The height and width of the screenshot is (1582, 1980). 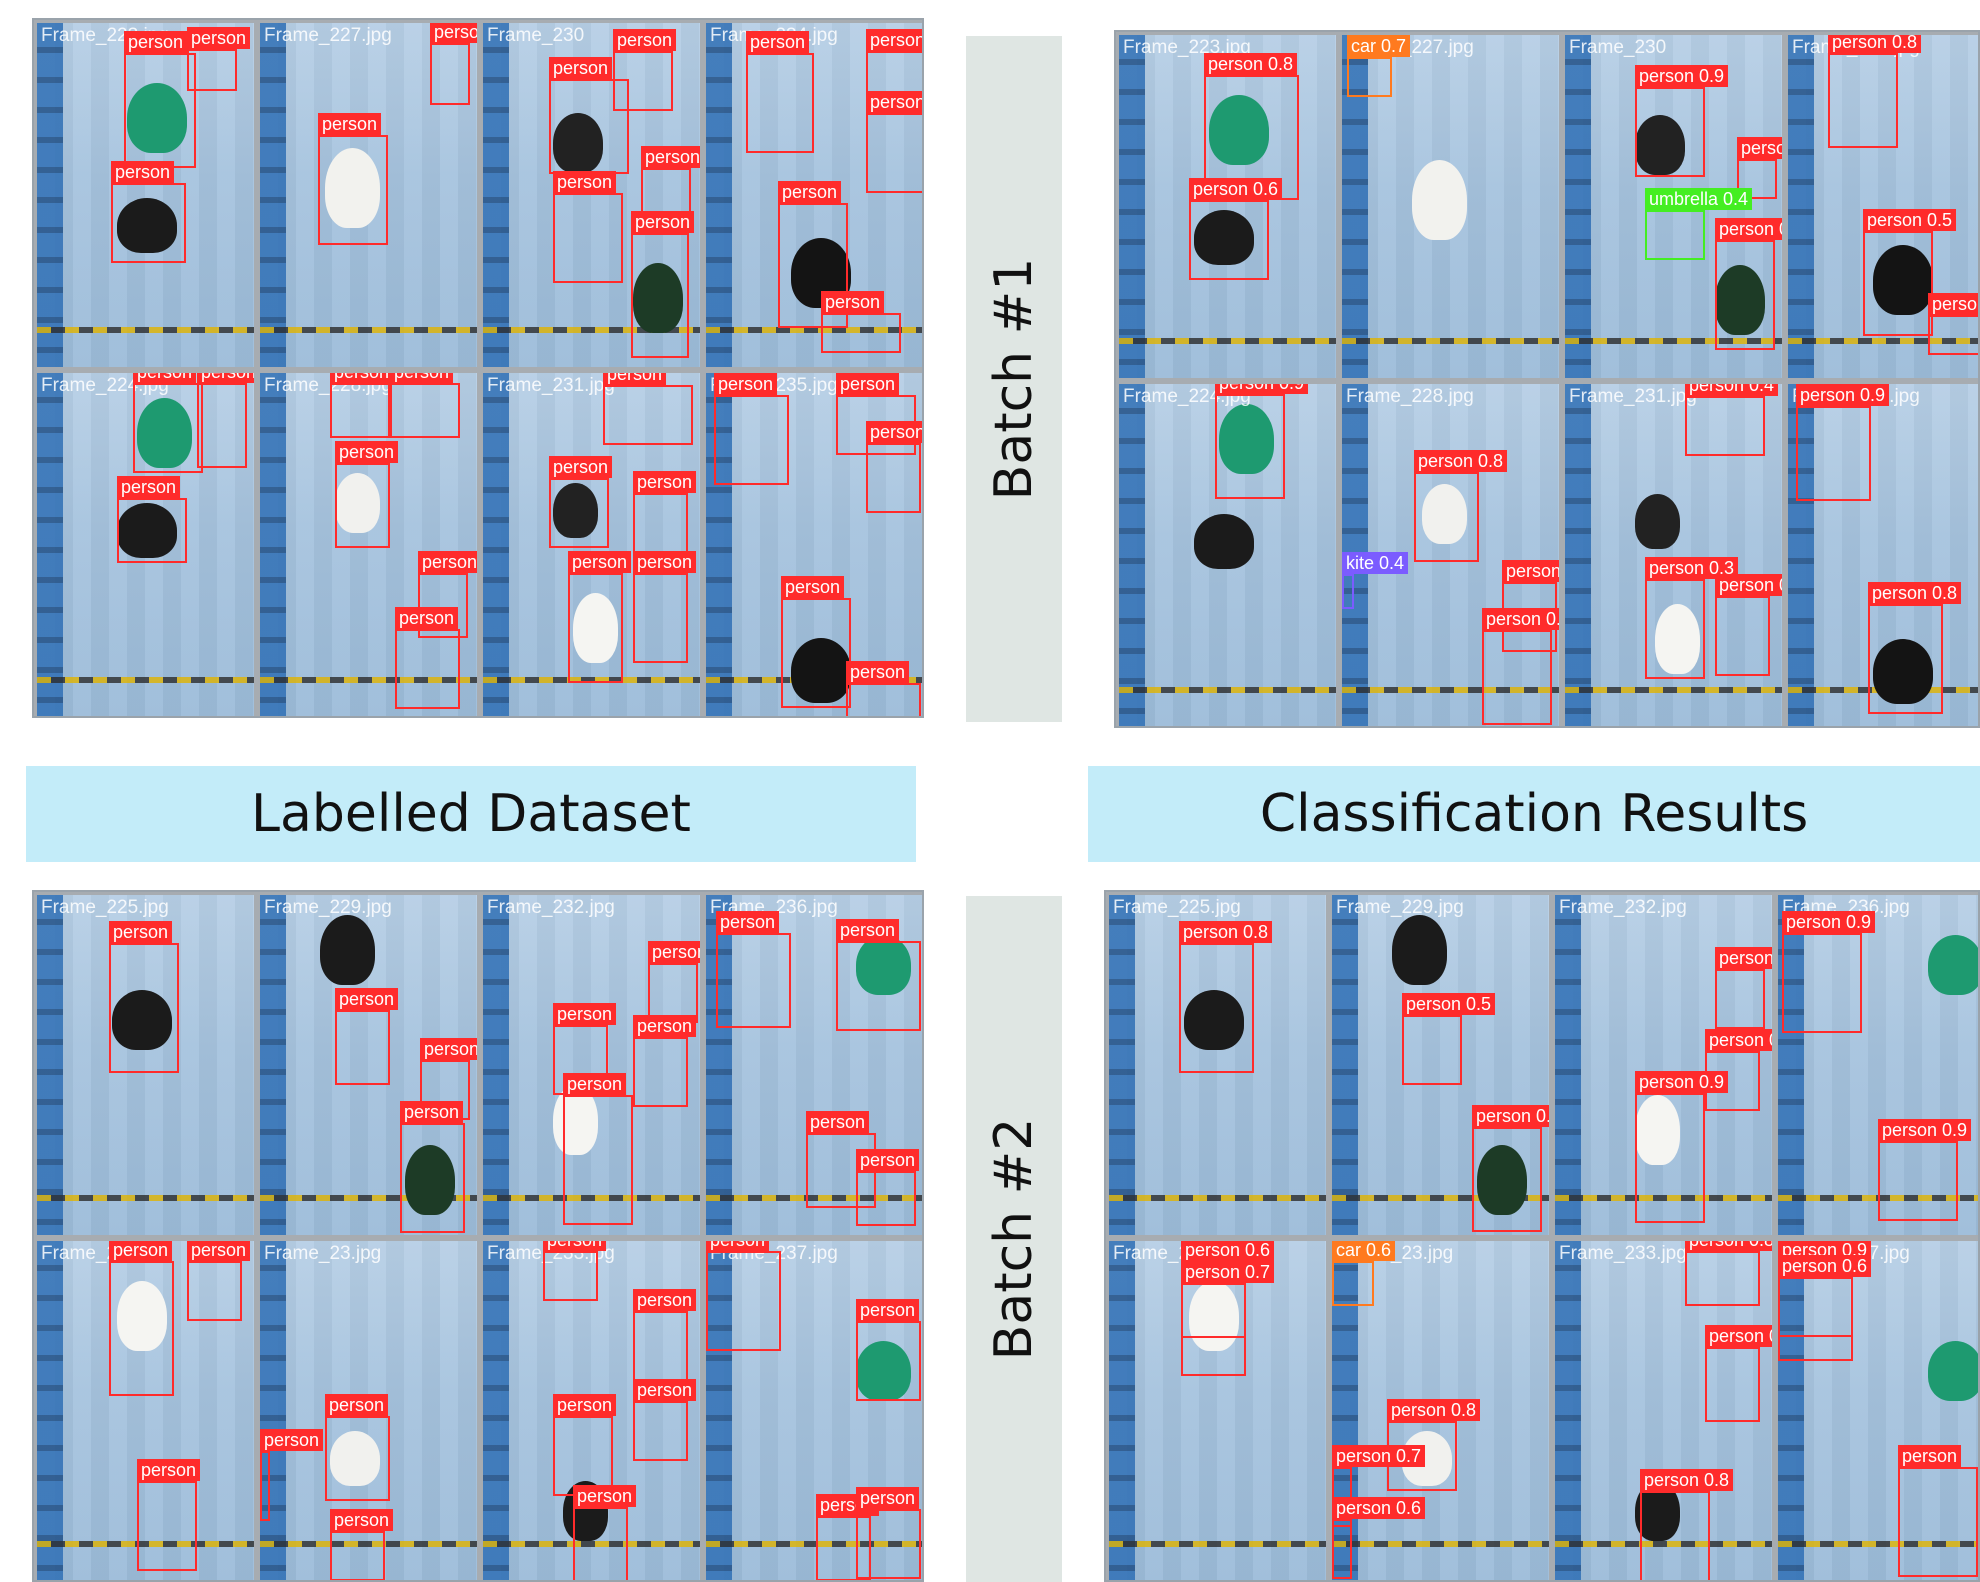 What do you see at coordinates (1699, 224) in the screenshot?
I see `detection-box-umbrella: umbrella 0.4` at bounding box center [1699, 224].